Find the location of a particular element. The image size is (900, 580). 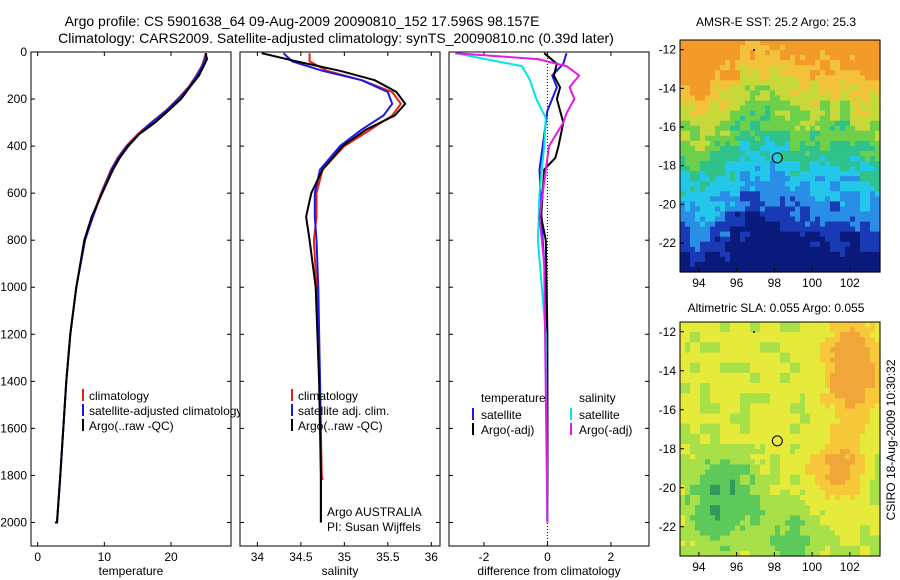

y-tick-label: 600 is located at coordinates (17, 193).